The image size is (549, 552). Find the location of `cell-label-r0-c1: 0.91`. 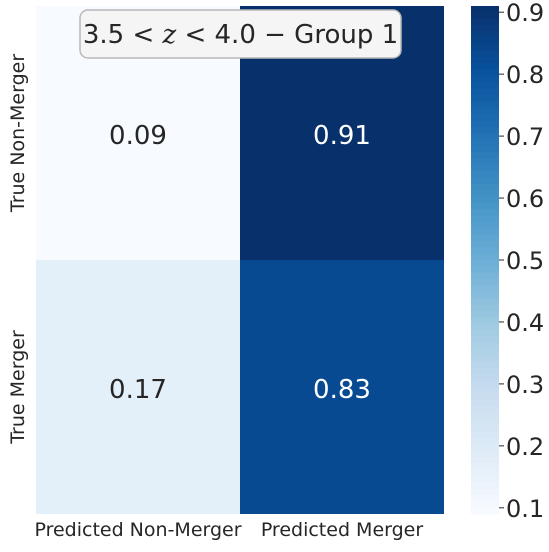

cell-label-r0-c1: 0.91 is located at coordinates (342, 136).